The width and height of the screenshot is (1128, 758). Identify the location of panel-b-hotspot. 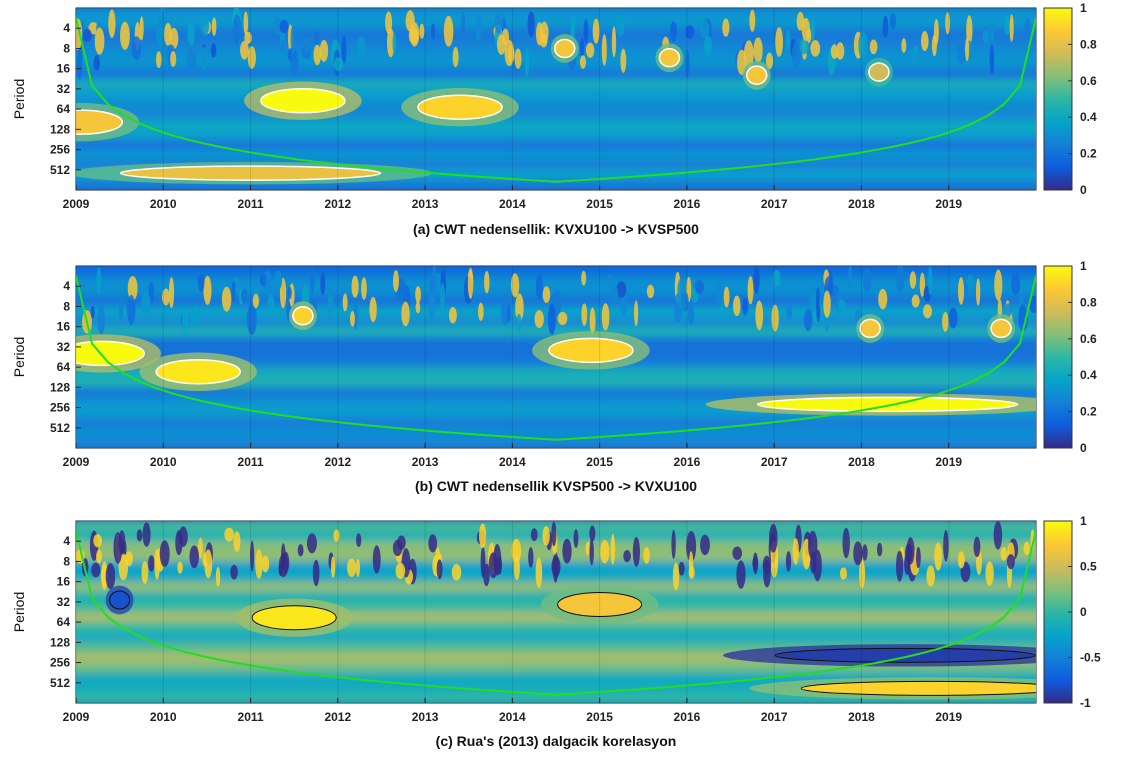
(870, 328).